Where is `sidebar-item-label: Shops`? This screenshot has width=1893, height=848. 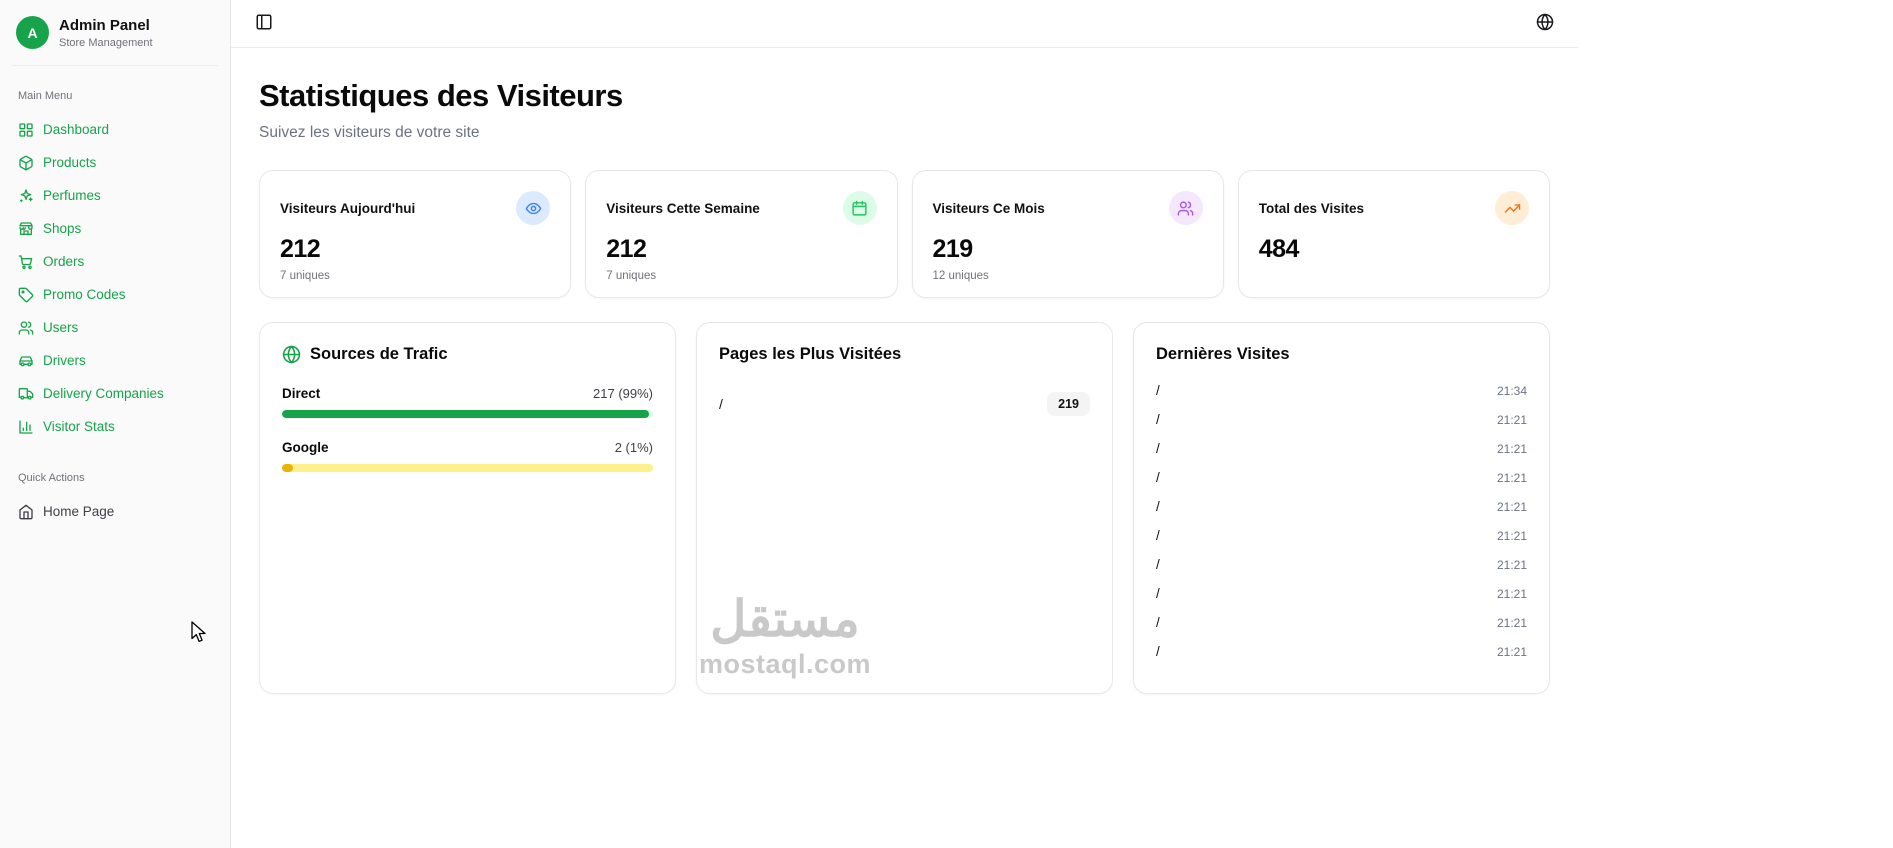 sidebar-item-label: Shops is located at coordinates (62, 228).